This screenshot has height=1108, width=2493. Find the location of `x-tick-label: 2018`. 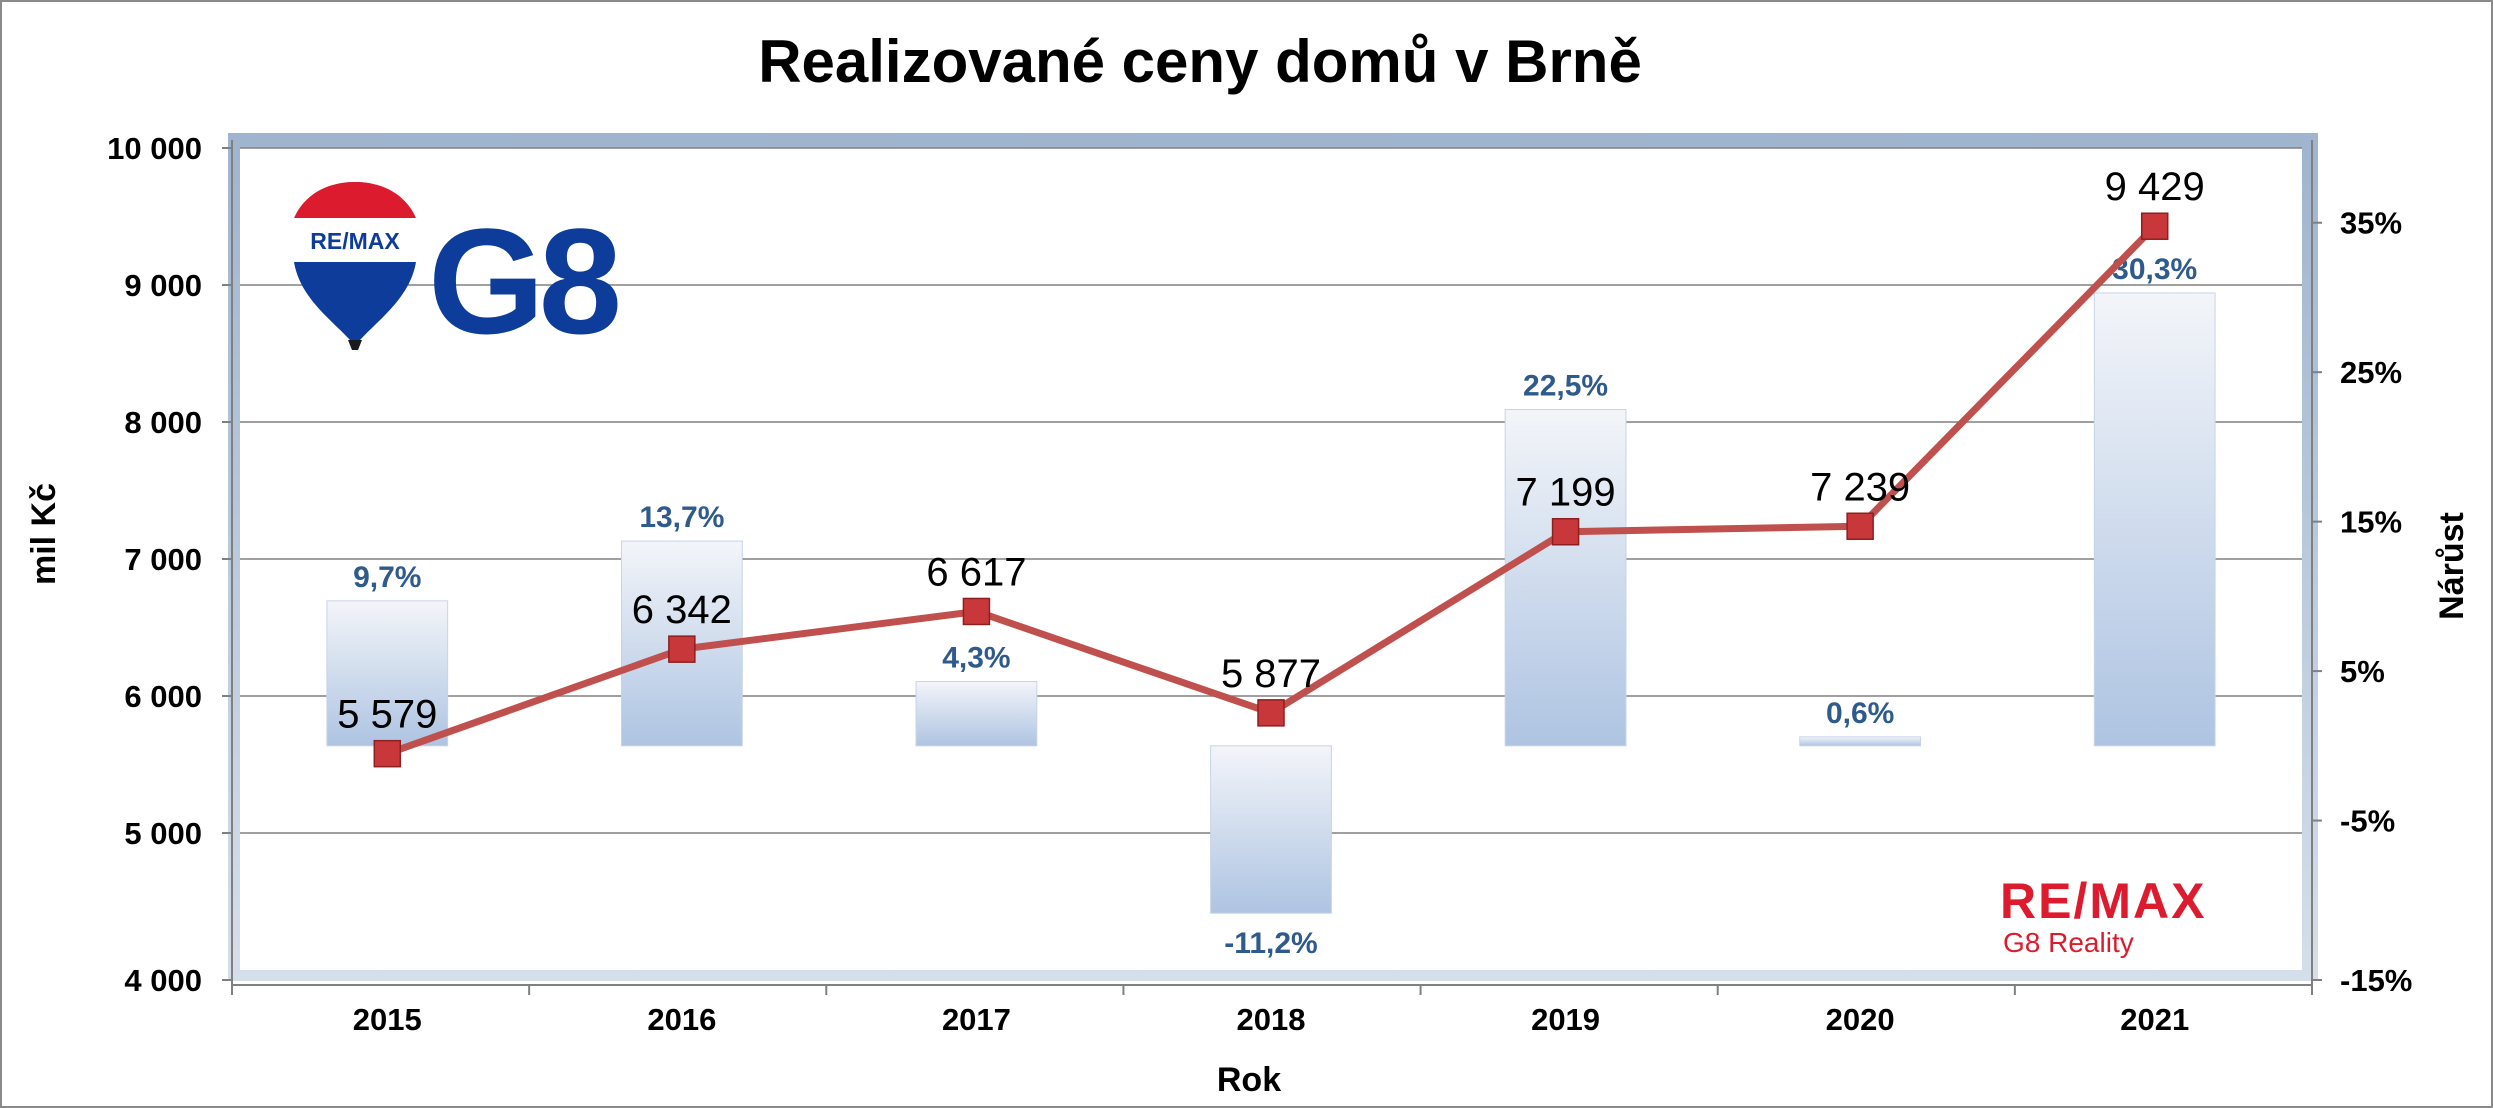

x-tick-label: 2018 is located at coordinates (1271, 1019).